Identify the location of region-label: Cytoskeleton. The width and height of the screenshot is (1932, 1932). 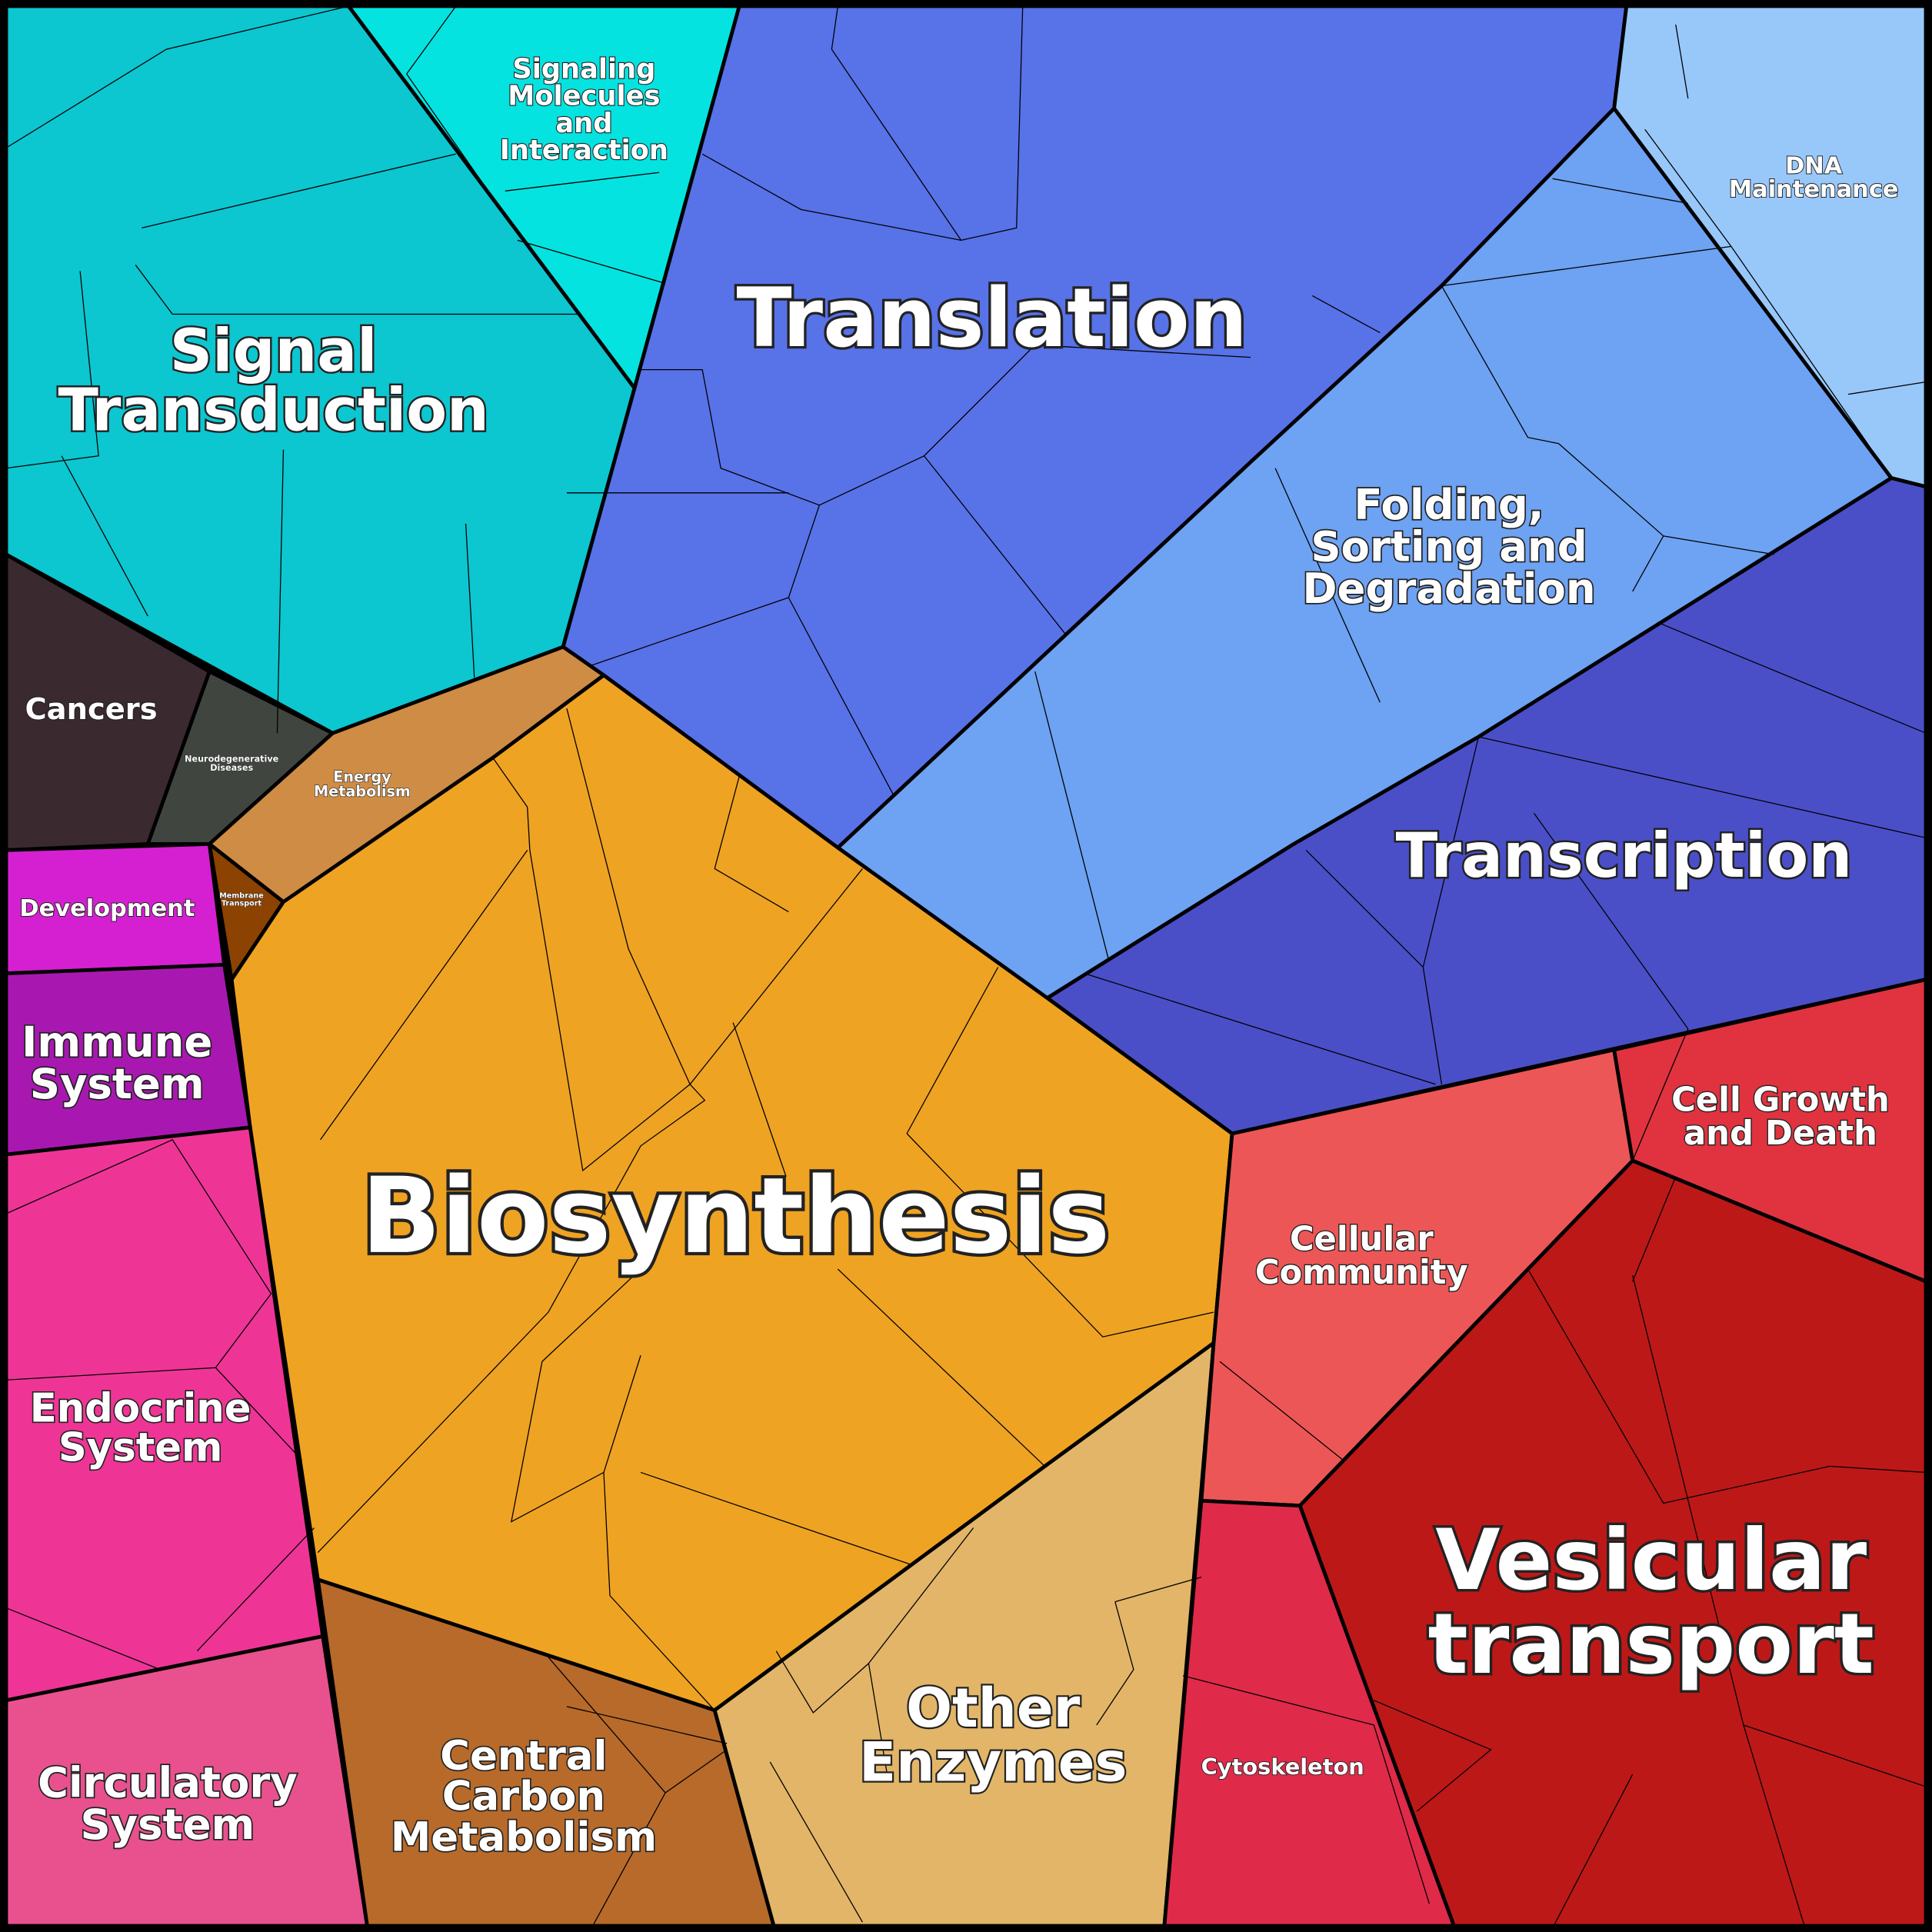
(1282, 1767).